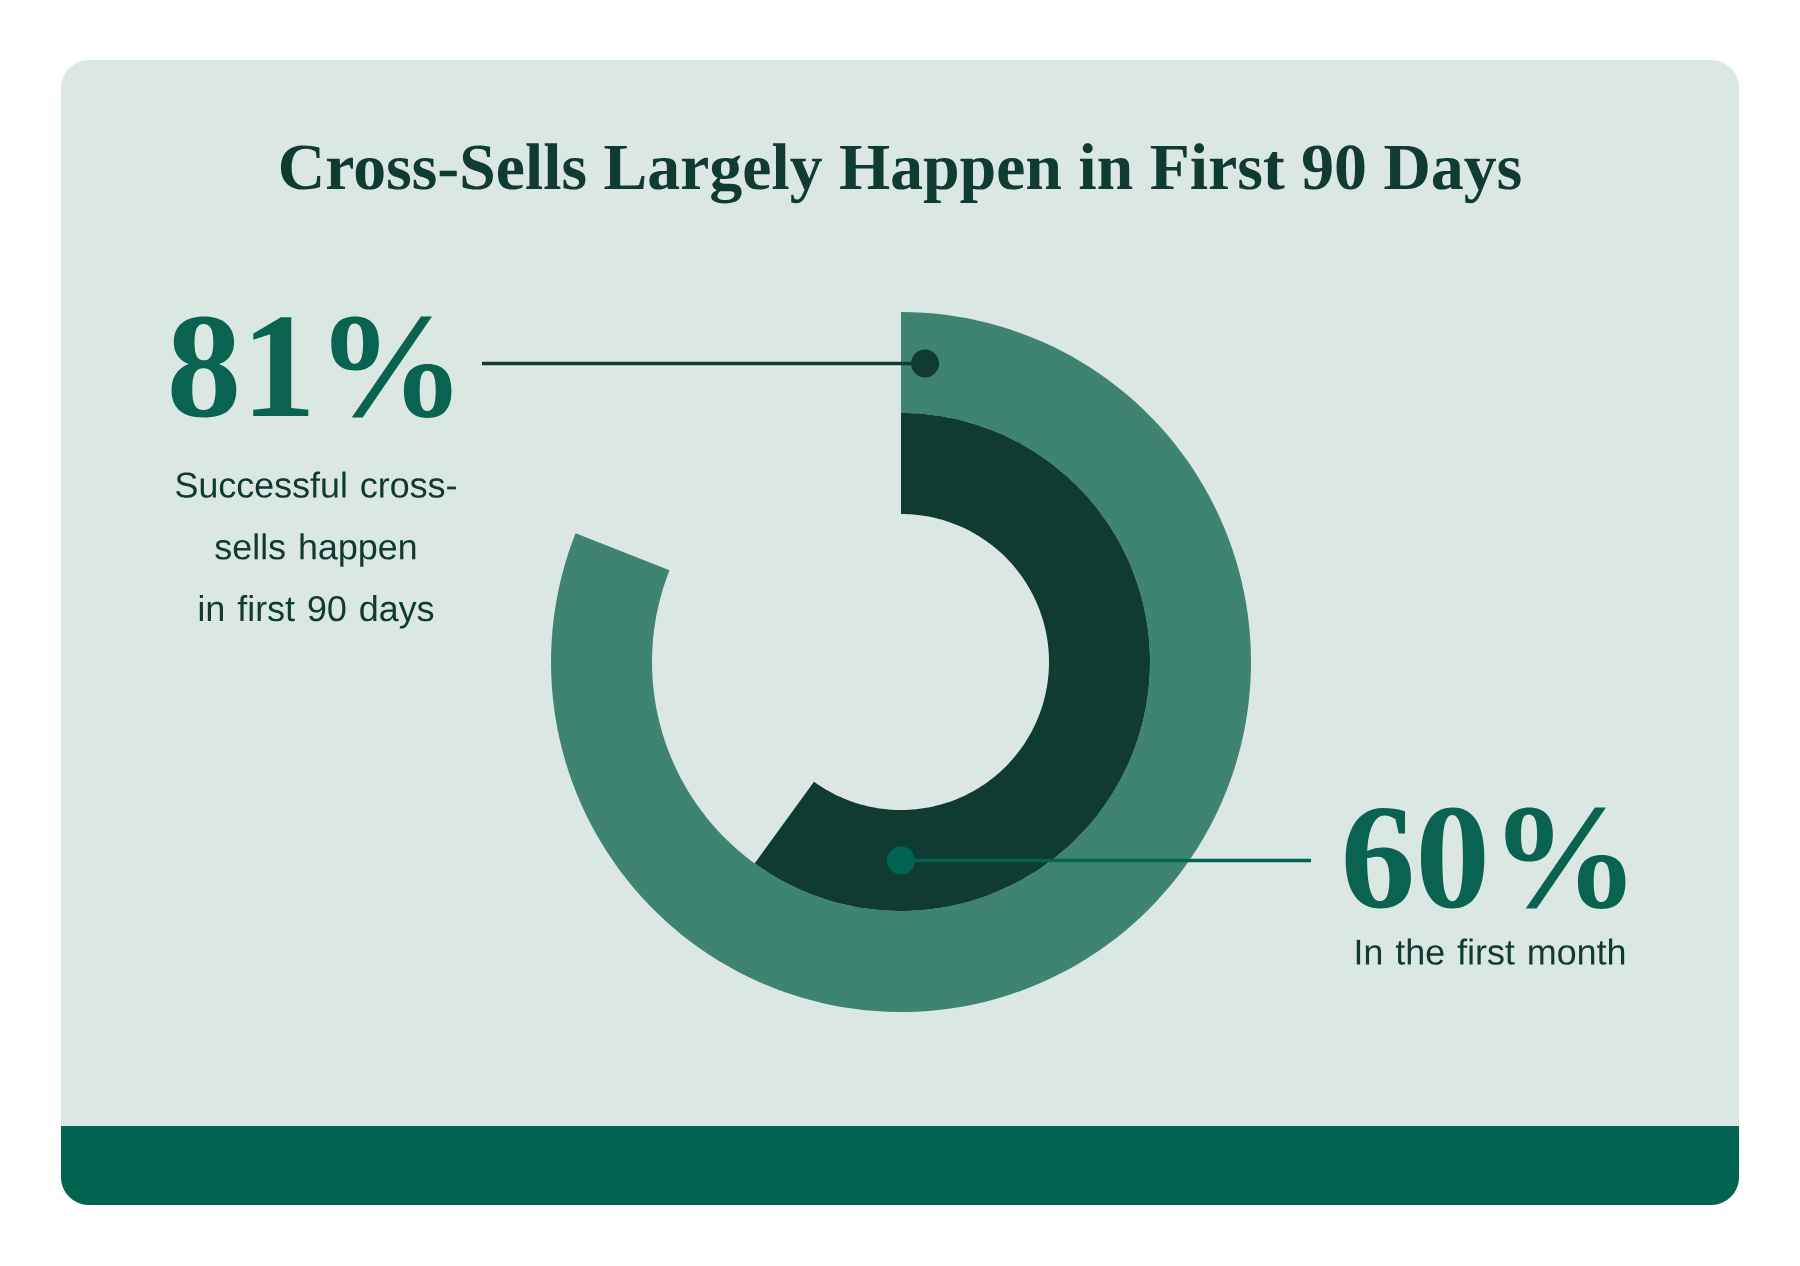  I want to click on category-label: Successful cross-sells happen in first 90 days, so click(316, 550).